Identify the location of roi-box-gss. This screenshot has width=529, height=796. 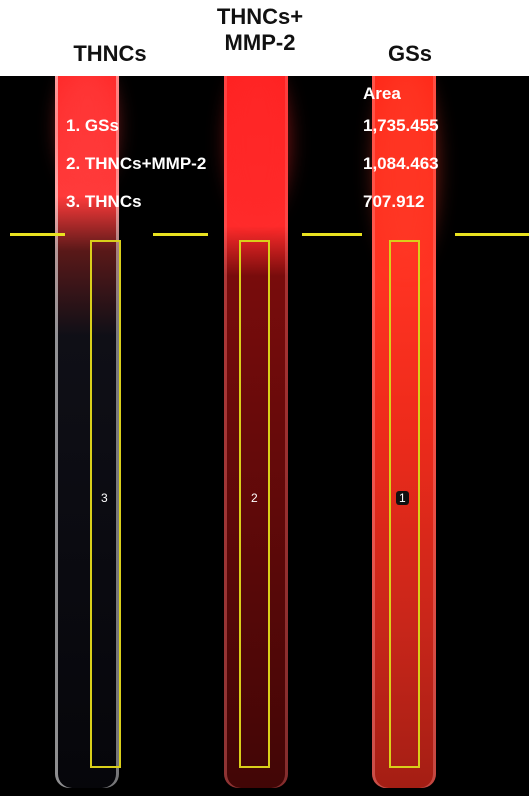
(404, 504).